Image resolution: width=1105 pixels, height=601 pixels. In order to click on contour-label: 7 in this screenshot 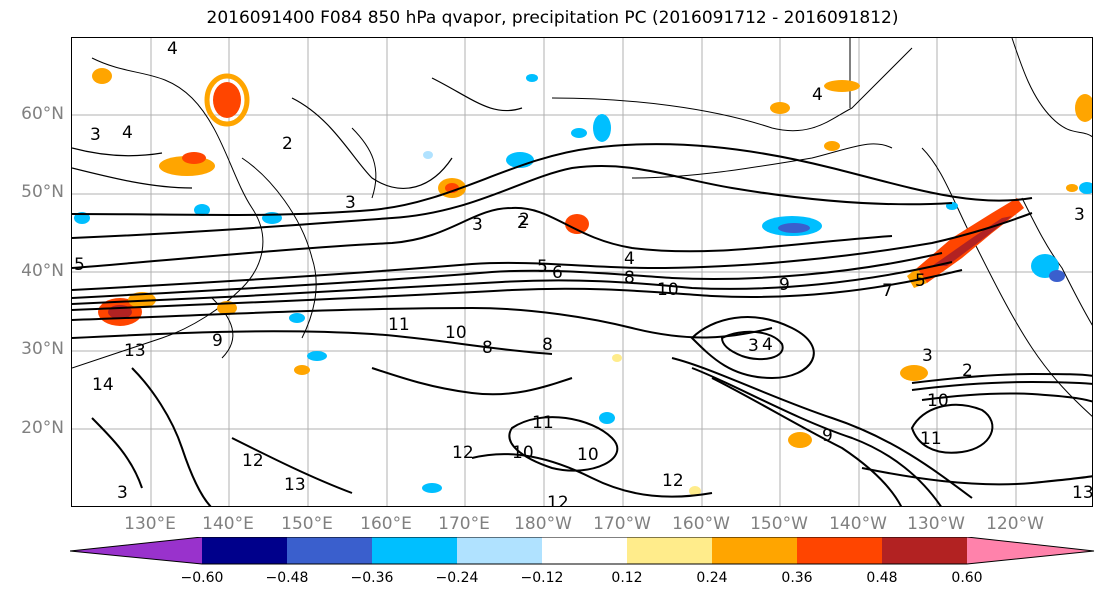, I will do `click(887, 291)`.